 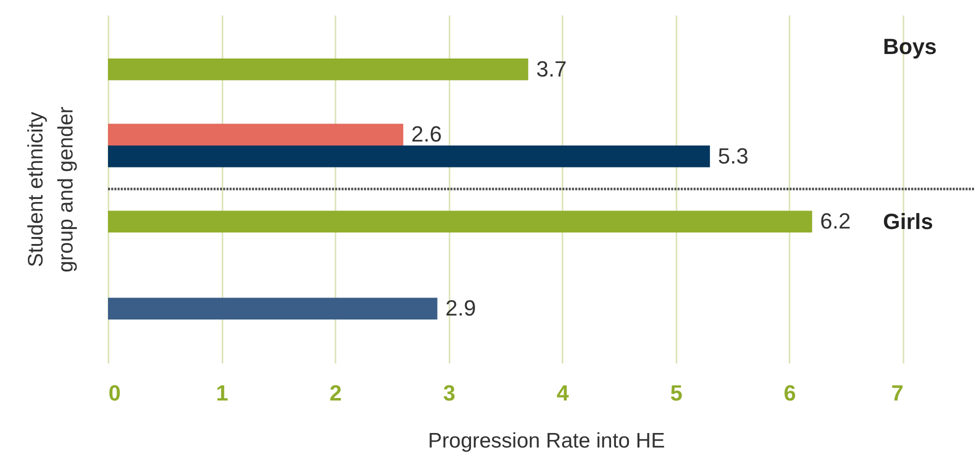 I want to click on data-label: 3.7, so click(x=551, y=69).